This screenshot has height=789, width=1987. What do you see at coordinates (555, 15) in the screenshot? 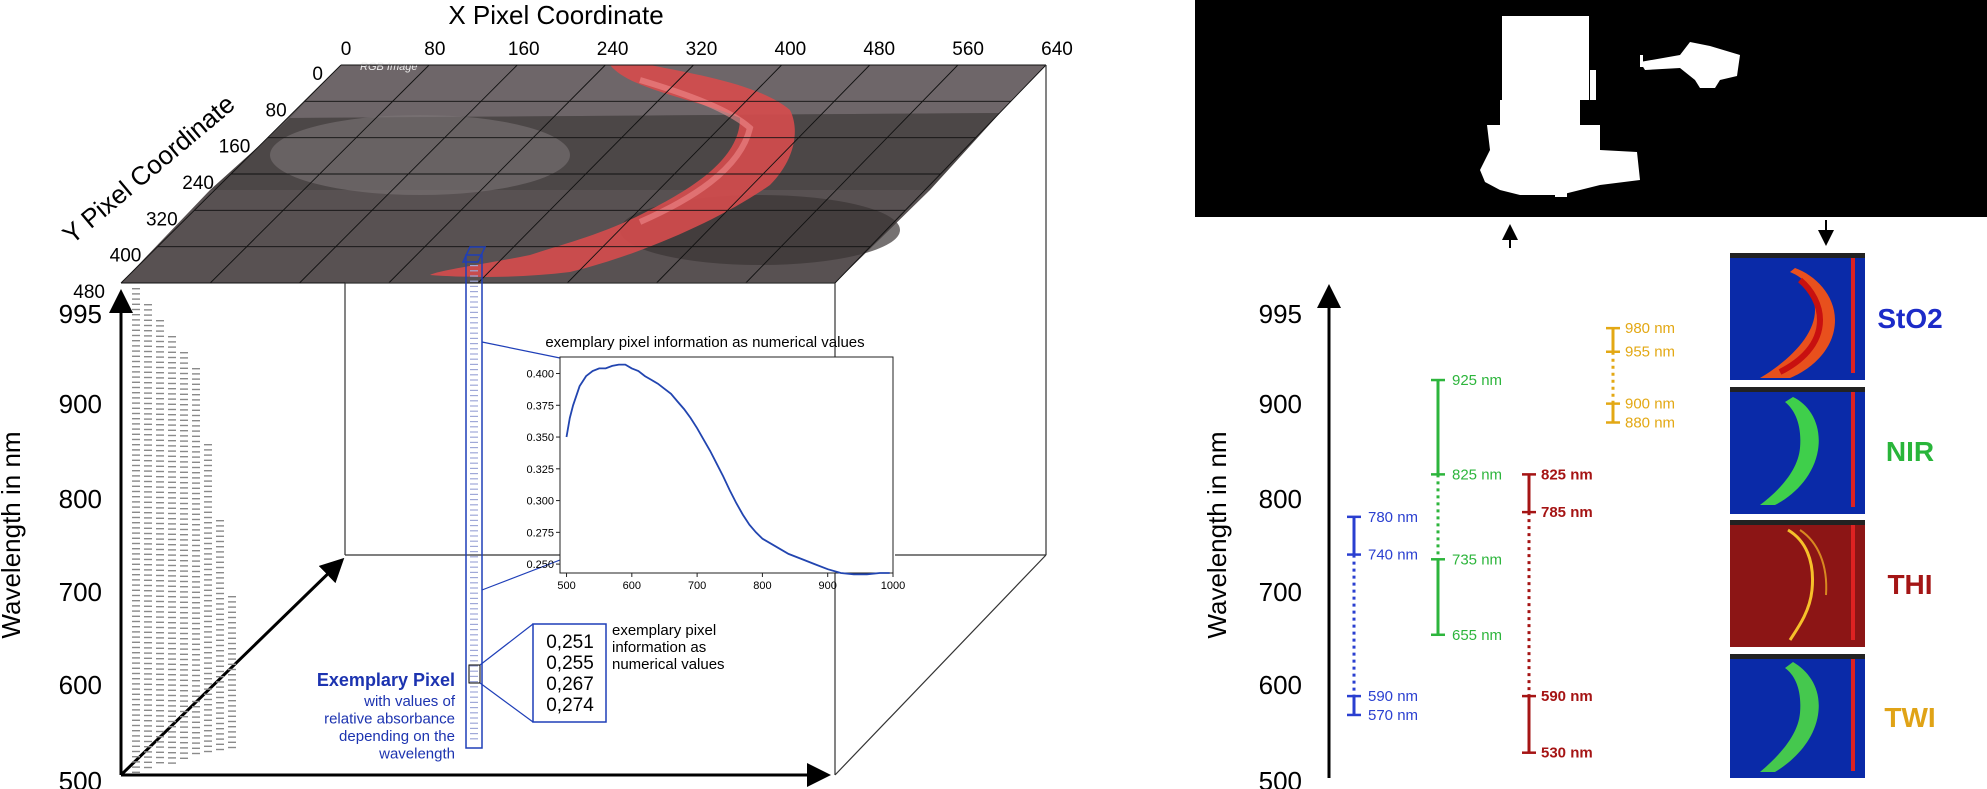
I see `x-axis-title: X Pixel Coordinate` at bounding box center [555, 15].